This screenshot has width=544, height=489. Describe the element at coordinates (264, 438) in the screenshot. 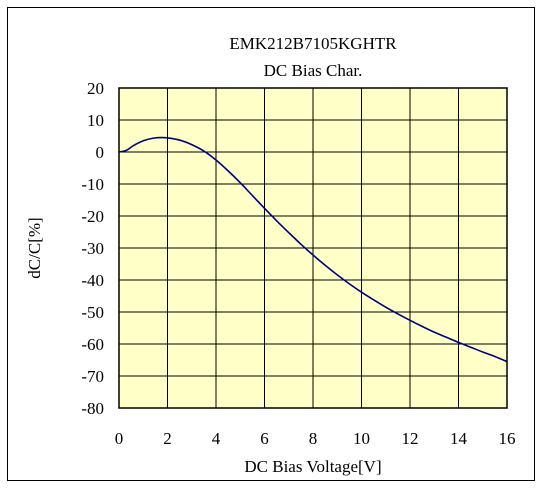

I see `x-tick-label-3: 6` at that location.